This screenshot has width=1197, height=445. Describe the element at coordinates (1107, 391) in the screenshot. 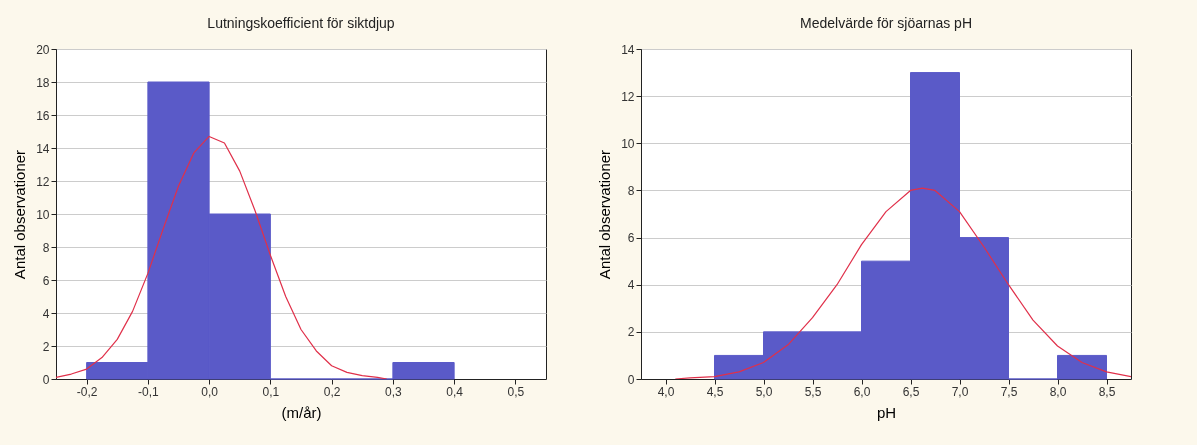

I see `x-tick-label: 8,5` at that location.